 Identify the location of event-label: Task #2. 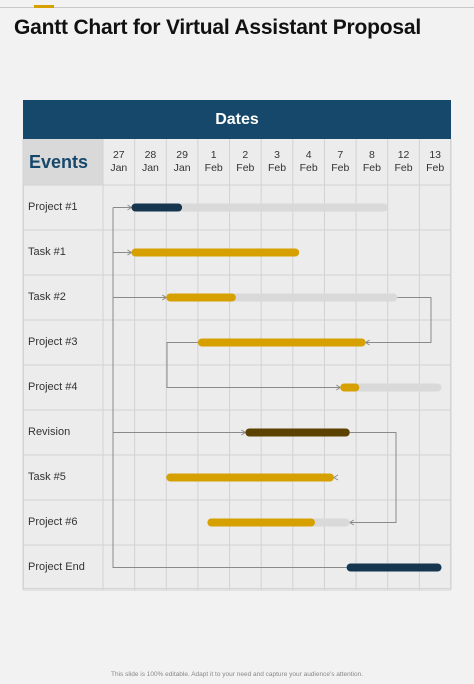
(47, 296).